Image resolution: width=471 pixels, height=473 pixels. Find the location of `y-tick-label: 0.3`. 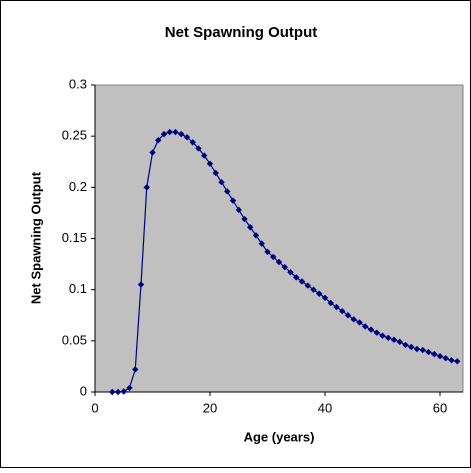

y-tick-label: 0.3 is located at coordinates (78, 83).